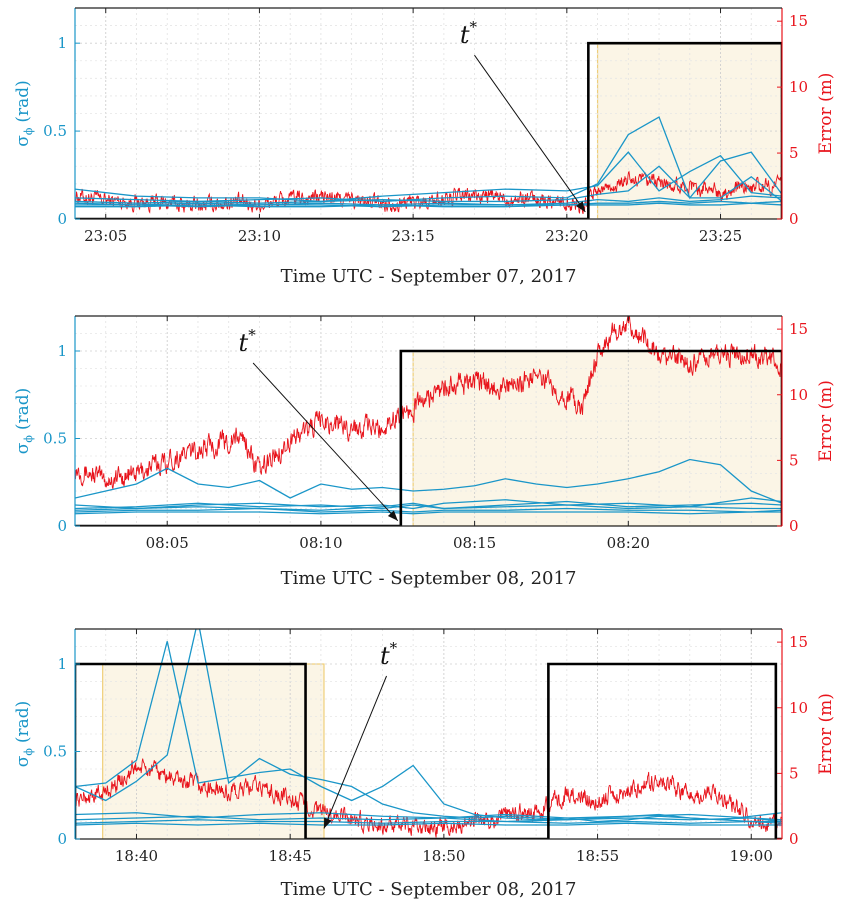 The width and height of the screenshot is (842, 907). What do you see at coordinates (428, 798) in the screenshot?
I see `error-series-line` at bounding box center [428, 798].